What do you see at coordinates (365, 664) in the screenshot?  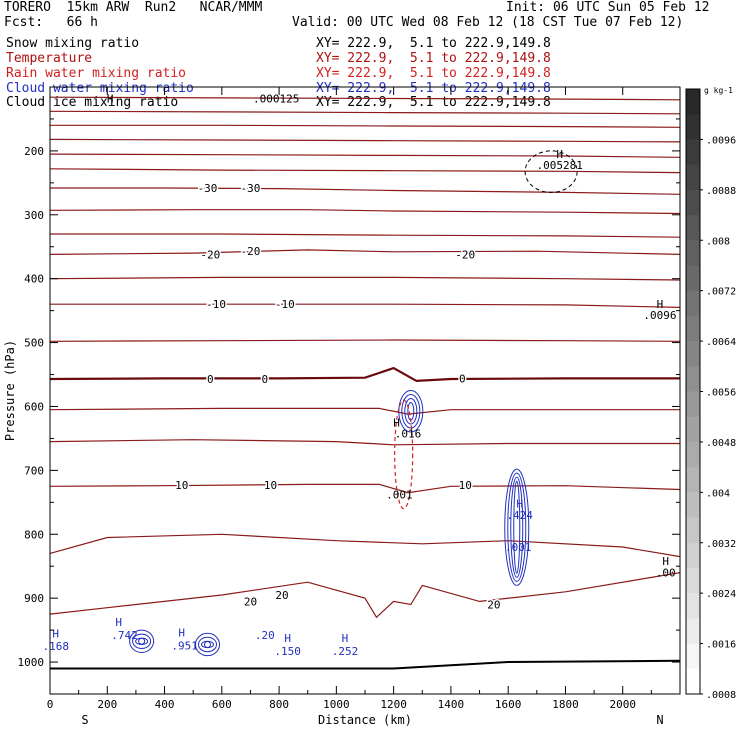 I see `terrain-line` at bounding box center [365, 664].